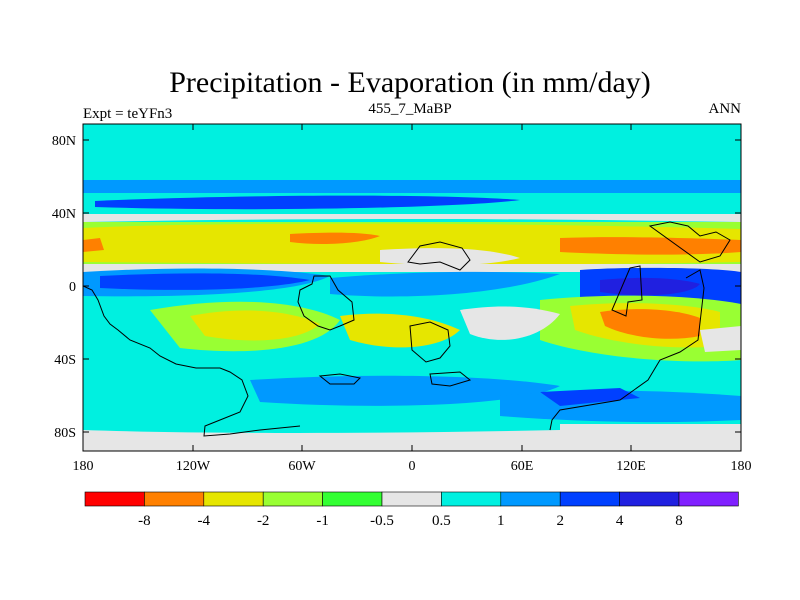 The image size is (800, 600). I want to click on colorbar: -8 -4 -2 -1 -0.5 0.5 1 2 4 8, so click(411, 510).